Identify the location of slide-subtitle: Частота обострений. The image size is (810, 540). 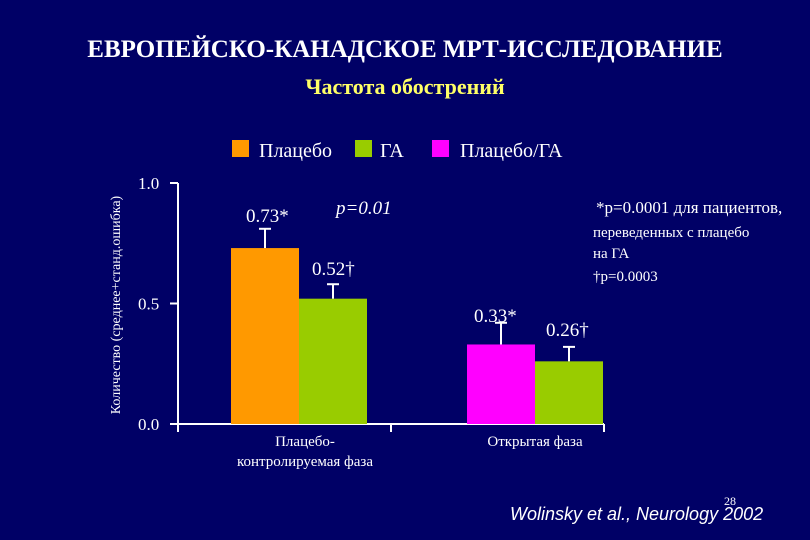
(405, 86).